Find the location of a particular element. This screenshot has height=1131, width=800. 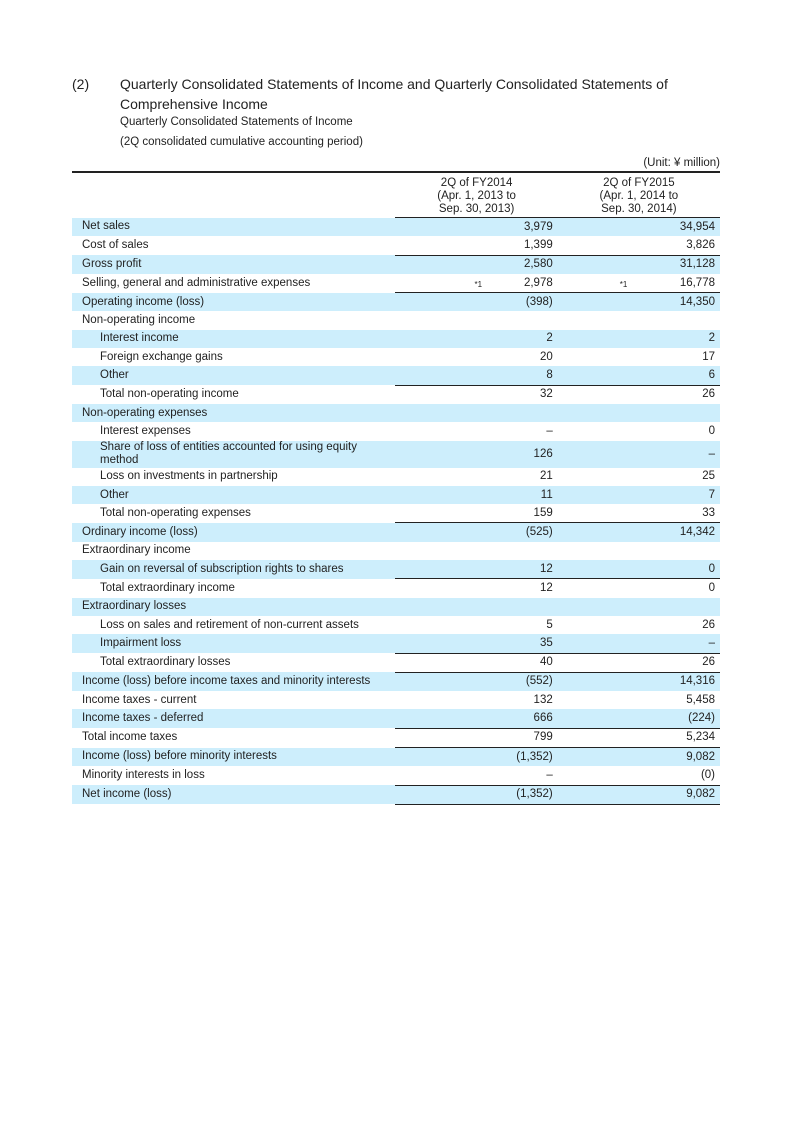

value-fy2015: 25 is located at coordinates (708, 476).